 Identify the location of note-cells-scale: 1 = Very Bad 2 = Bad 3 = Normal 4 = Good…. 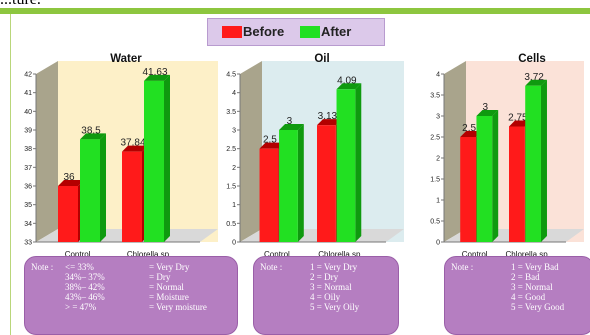
(537, 287).